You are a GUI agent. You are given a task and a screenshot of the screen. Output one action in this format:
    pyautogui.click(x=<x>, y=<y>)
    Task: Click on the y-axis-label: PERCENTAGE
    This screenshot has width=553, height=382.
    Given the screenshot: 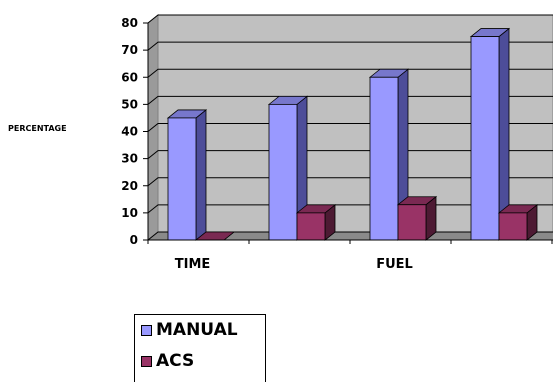 What is the action you would take?
    pyautogui.click(x=37, y=128)
    